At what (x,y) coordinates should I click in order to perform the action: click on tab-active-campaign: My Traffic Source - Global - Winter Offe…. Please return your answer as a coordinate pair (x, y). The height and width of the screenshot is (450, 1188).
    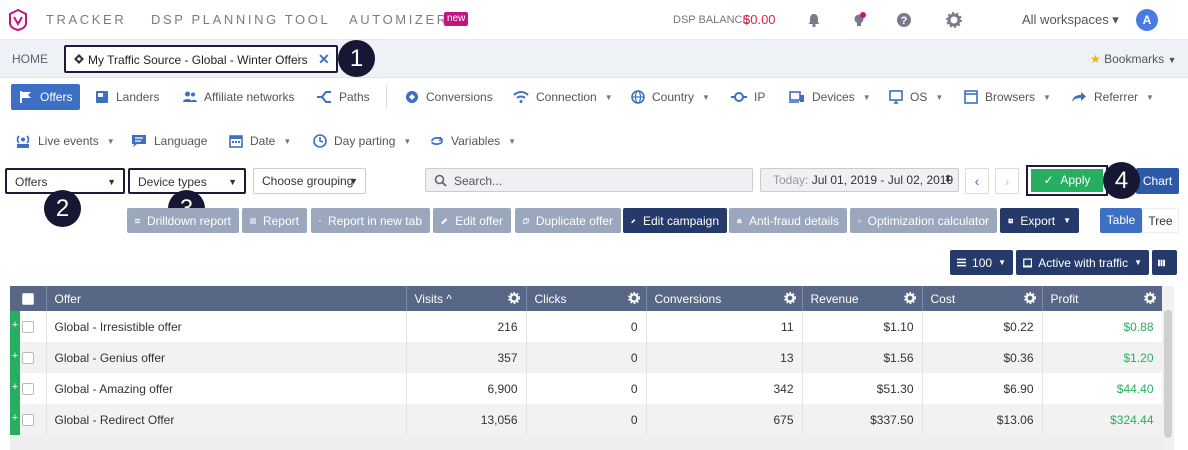
    Looking at the image, I should click on (201, 59).